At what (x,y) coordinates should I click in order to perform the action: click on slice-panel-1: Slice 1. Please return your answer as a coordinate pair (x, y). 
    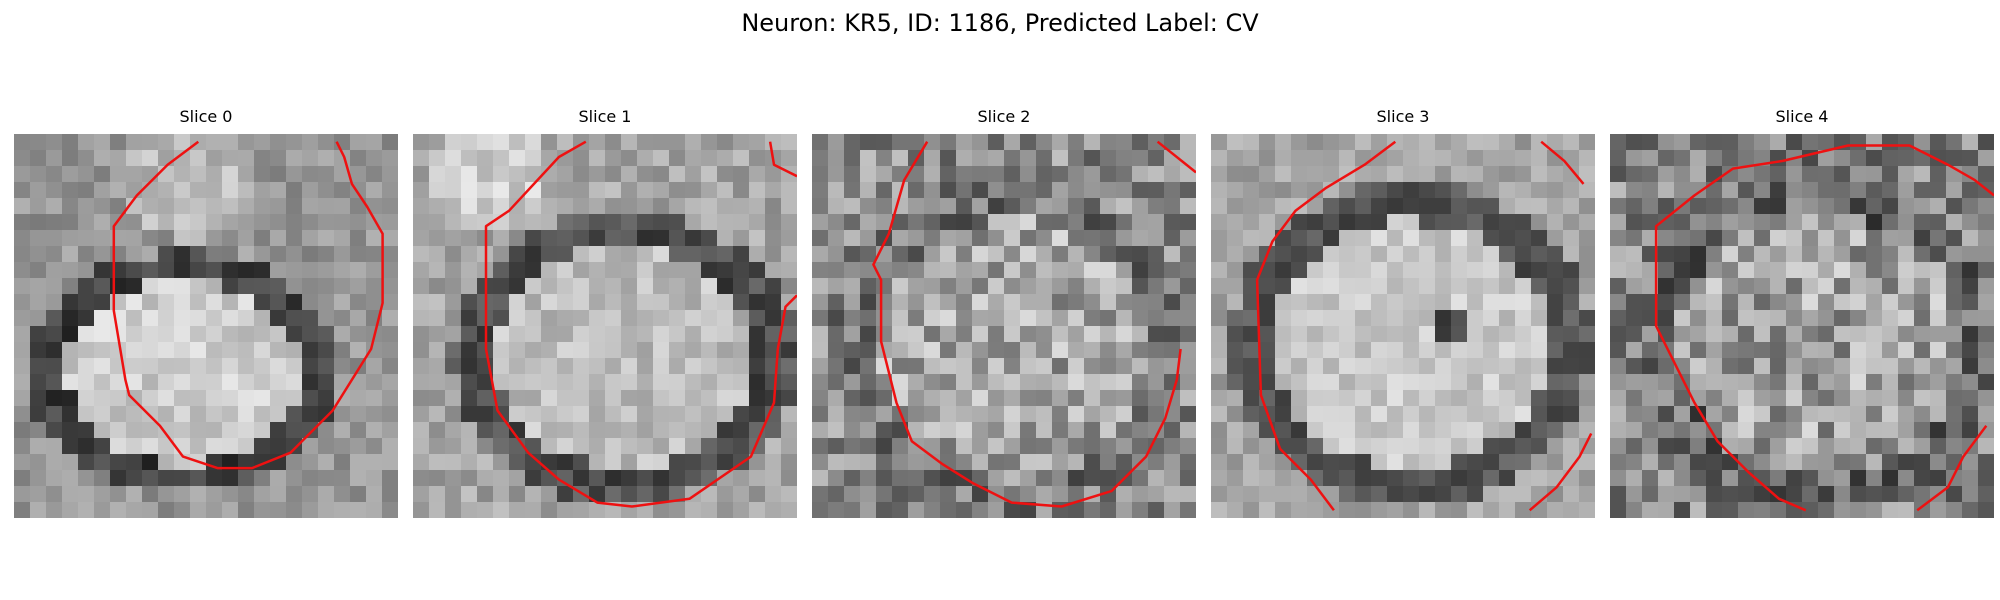
    Looking at the image, I should click on (605, 312).